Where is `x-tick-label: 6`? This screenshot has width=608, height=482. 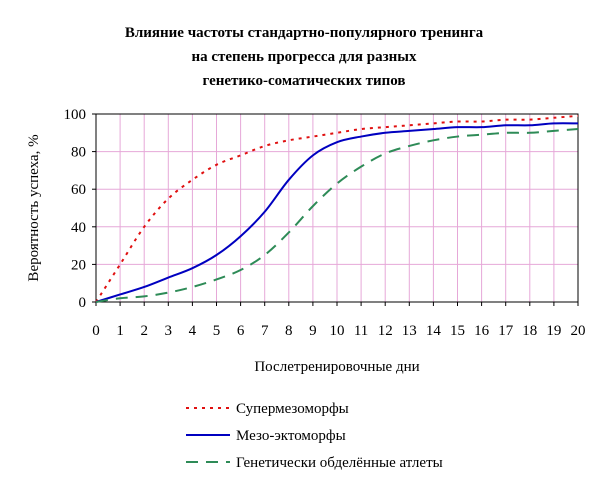 x-tick-label: 6 is located at coordinates (241, 331).